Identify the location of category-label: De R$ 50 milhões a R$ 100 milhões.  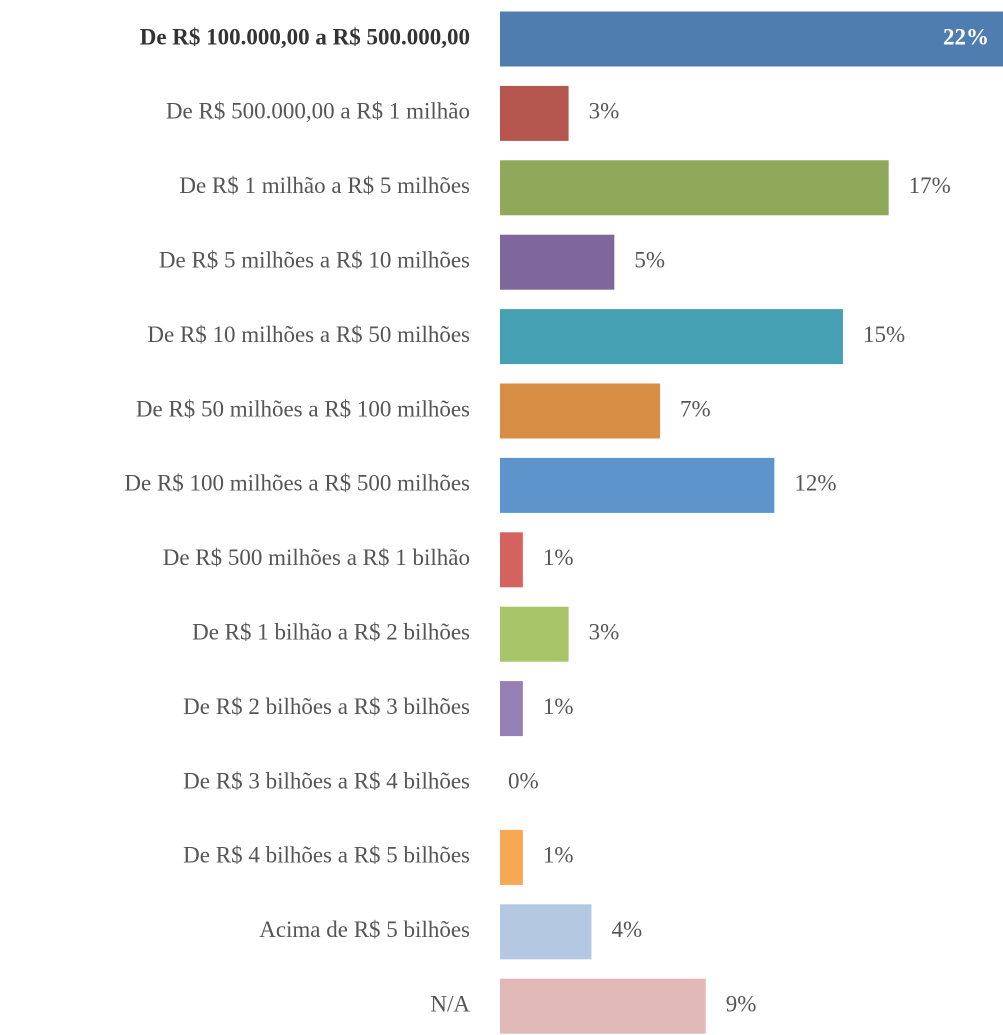
(303, 408).